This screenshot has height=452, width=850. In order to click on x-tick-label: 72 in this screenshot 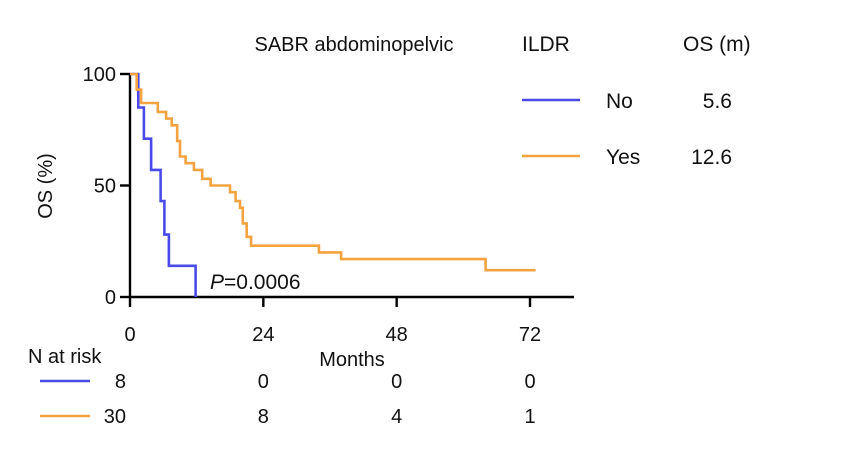, I will do `click(530, 335)`.